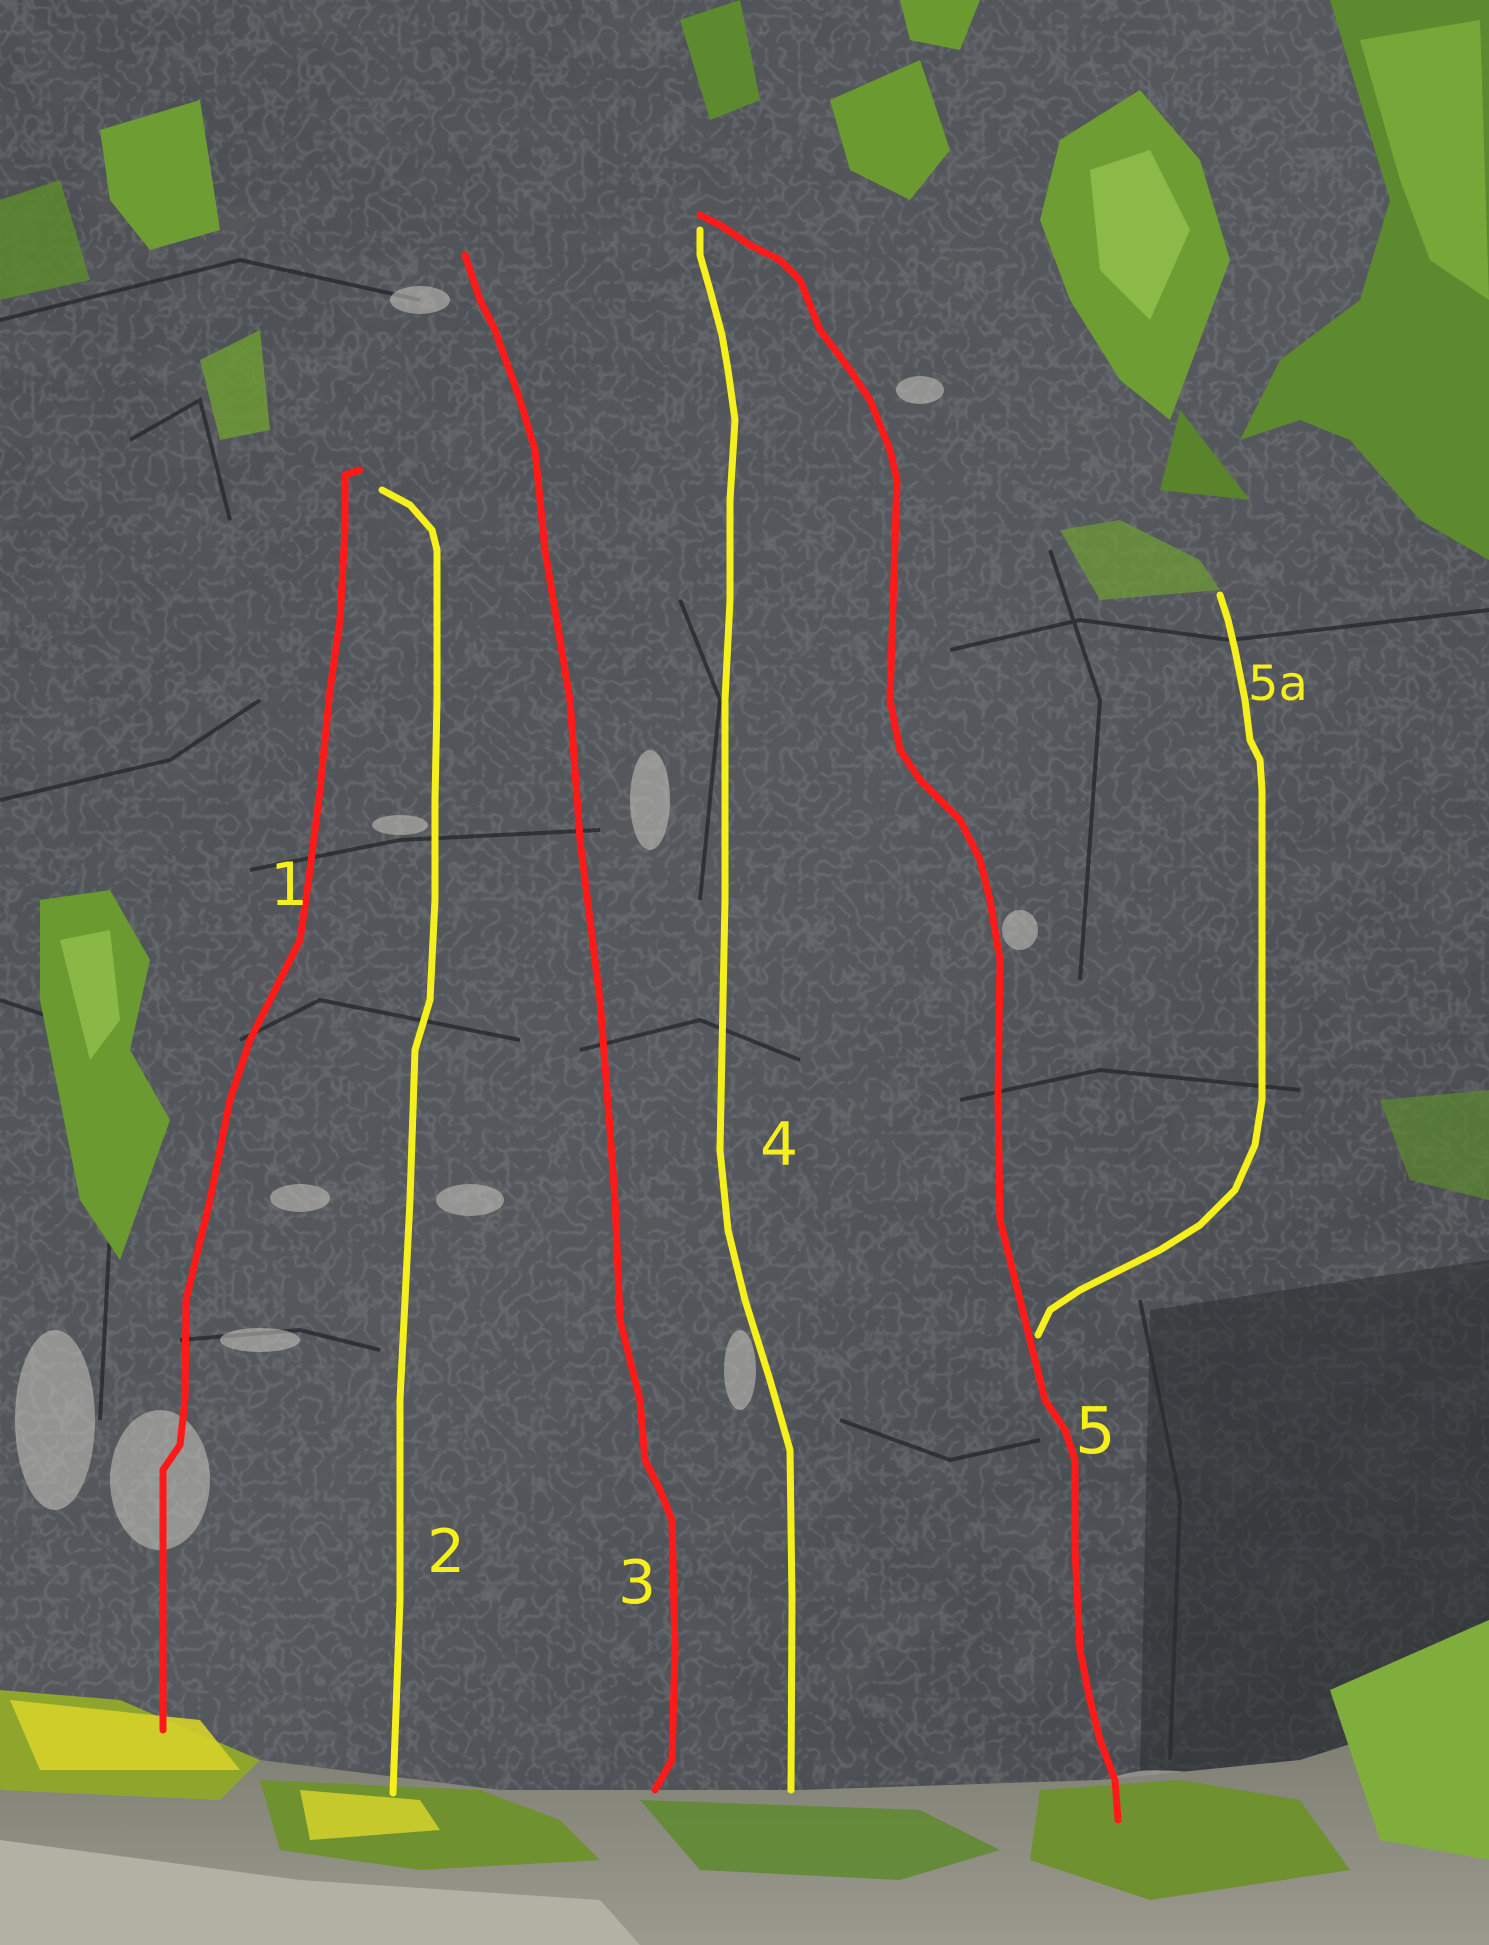 This screenshot has height=1945, width=1489. Describe the element at coordinates (570, 1022) in the screenshot. I see `route-3-line` at that location.